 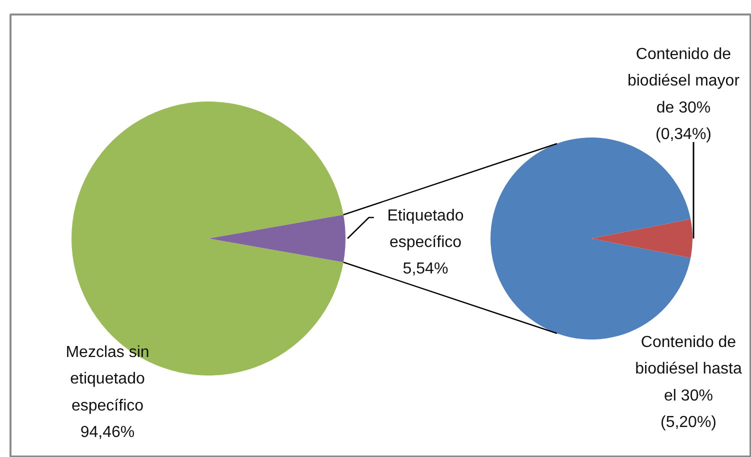 I want to click on data-label: (0,34%), so click(x=683, y=134).